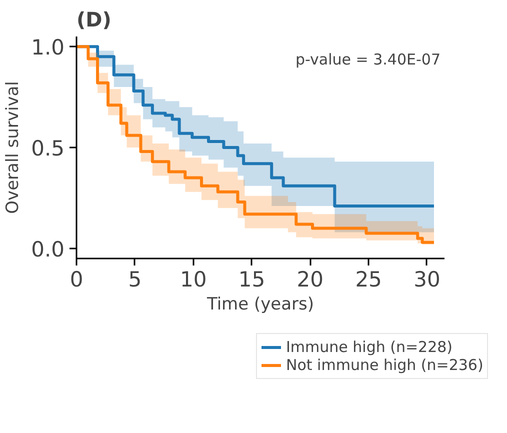 This screenshot has width=507, height=433. Describe the element at coordinates (48, 148) in the screenshot. I see `y-tick-label: 0.5` at that location.